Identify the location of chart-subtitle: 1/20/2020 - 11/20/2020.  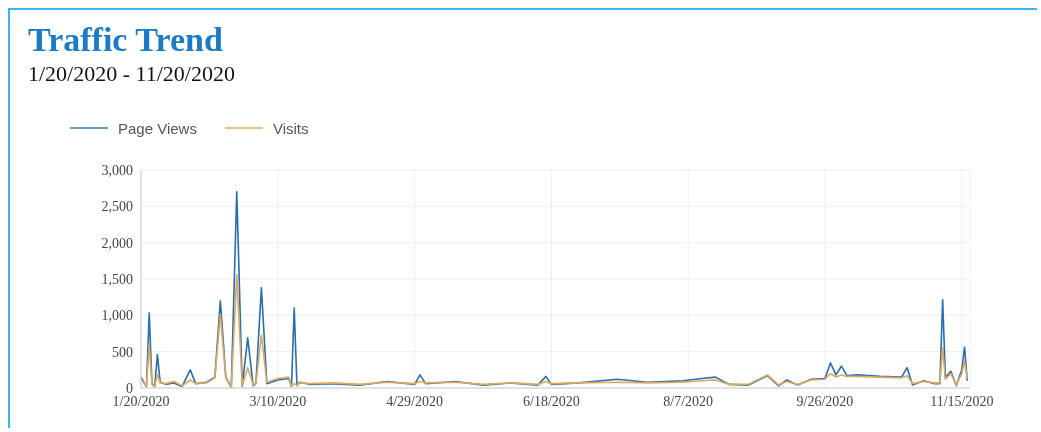
(131, 74).